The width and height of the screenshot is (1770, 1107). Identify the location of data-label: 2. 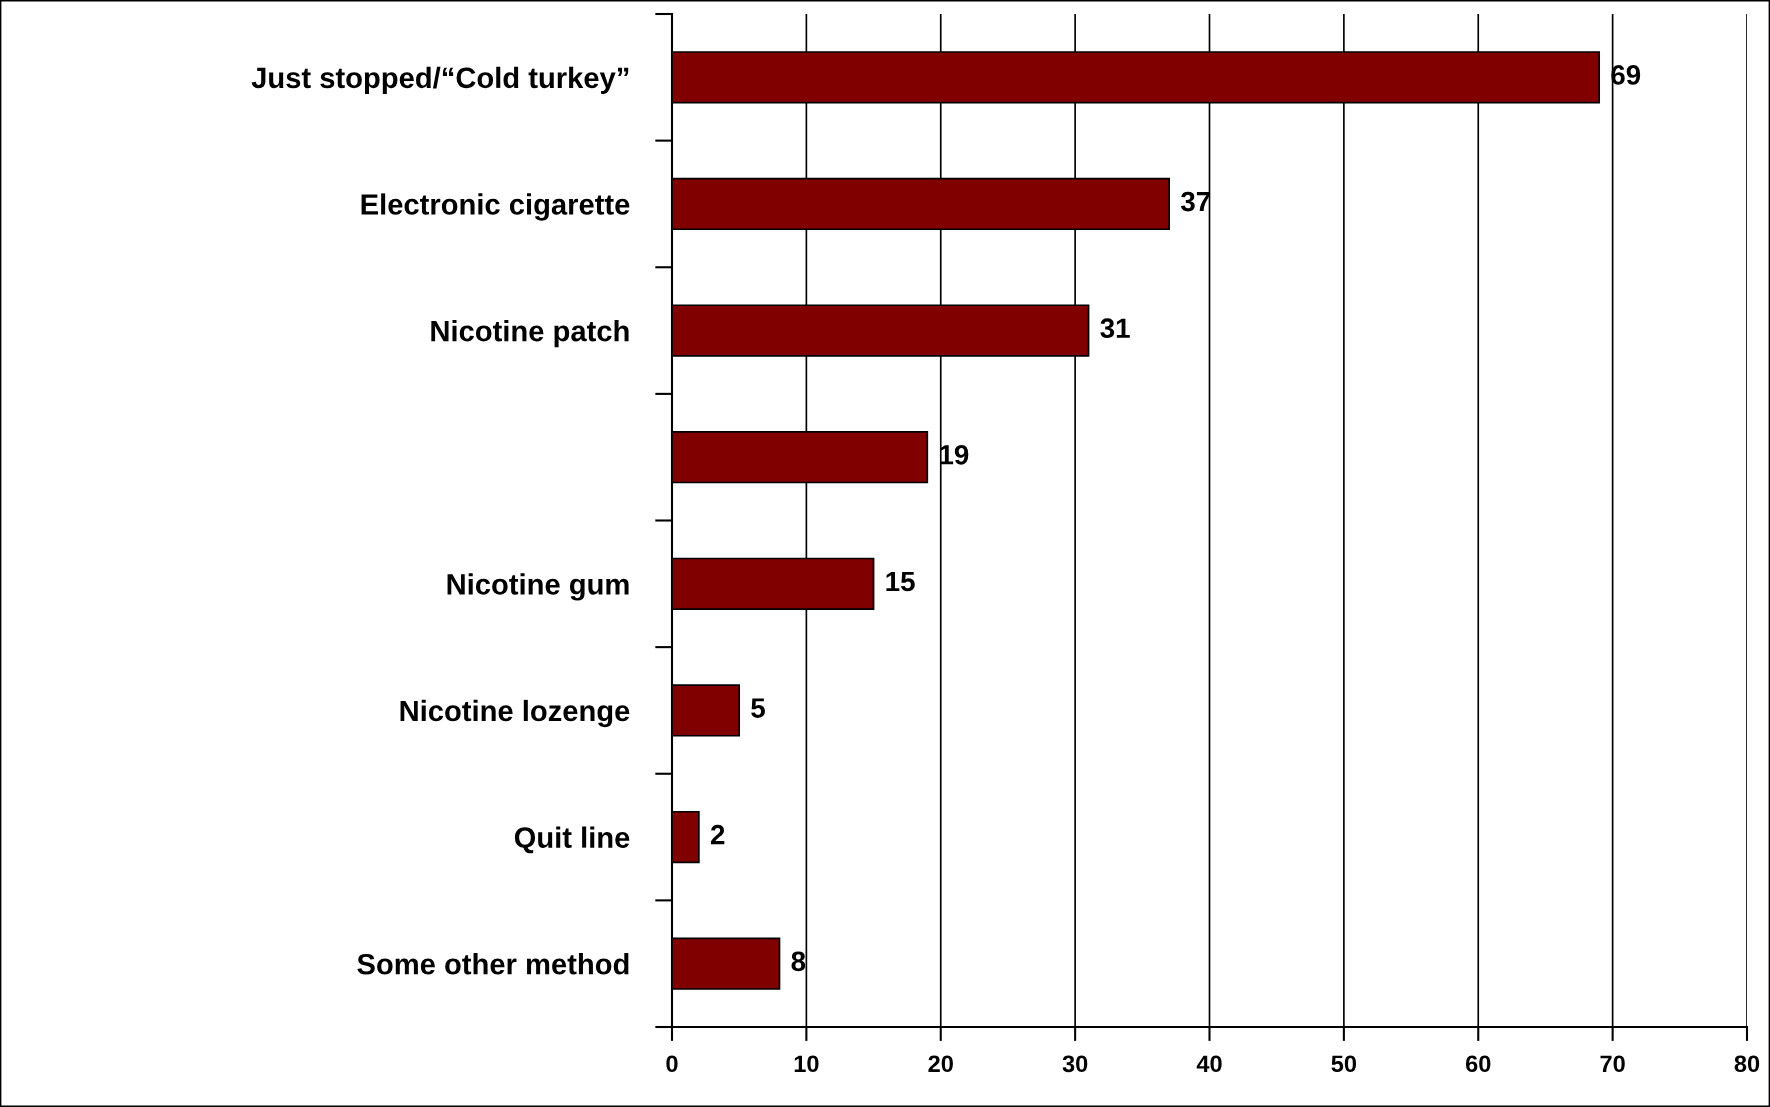
(717, 834).